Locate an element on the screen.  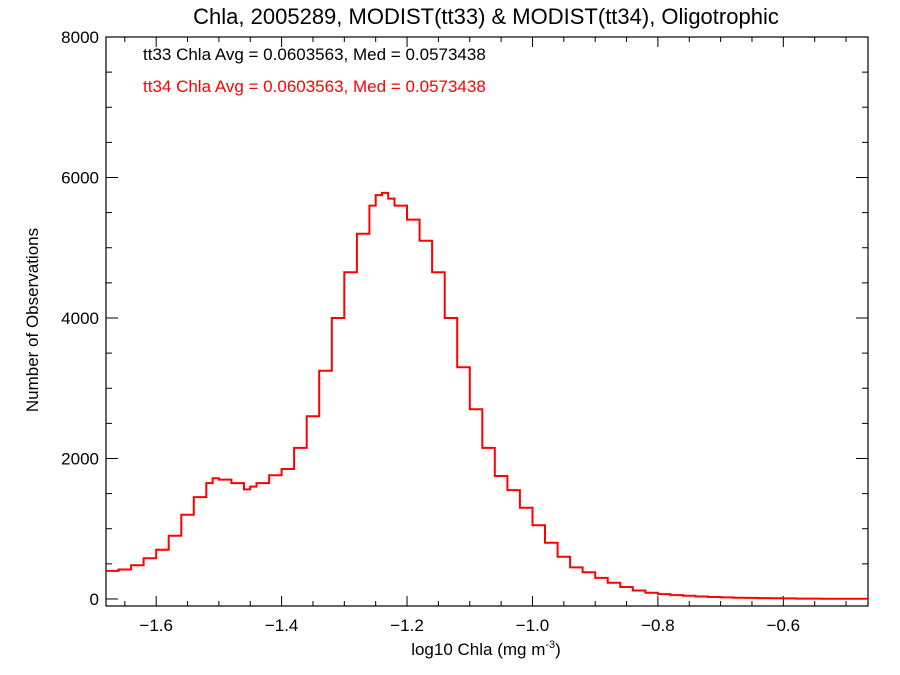
x-axis-label-end: ) is located at coordinates (558, 649).